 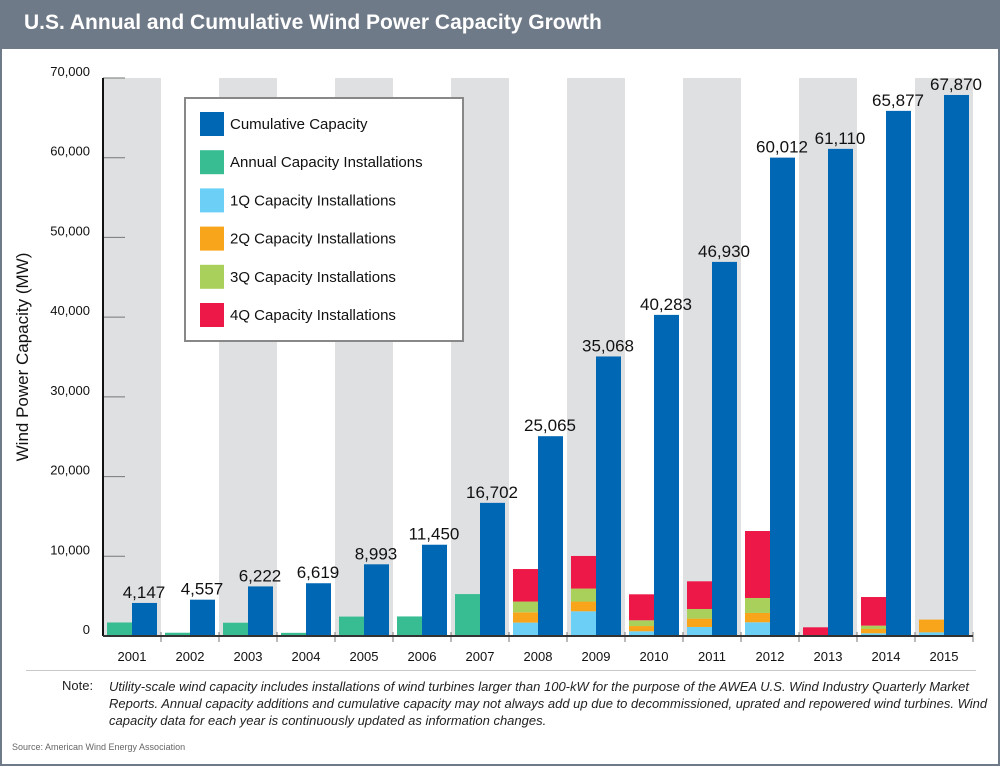 What do you see at coordinates (313, 200) in the screenshot?
I see `legend-label: 1Q Capacity Installations` at bounding box center [313, 200].